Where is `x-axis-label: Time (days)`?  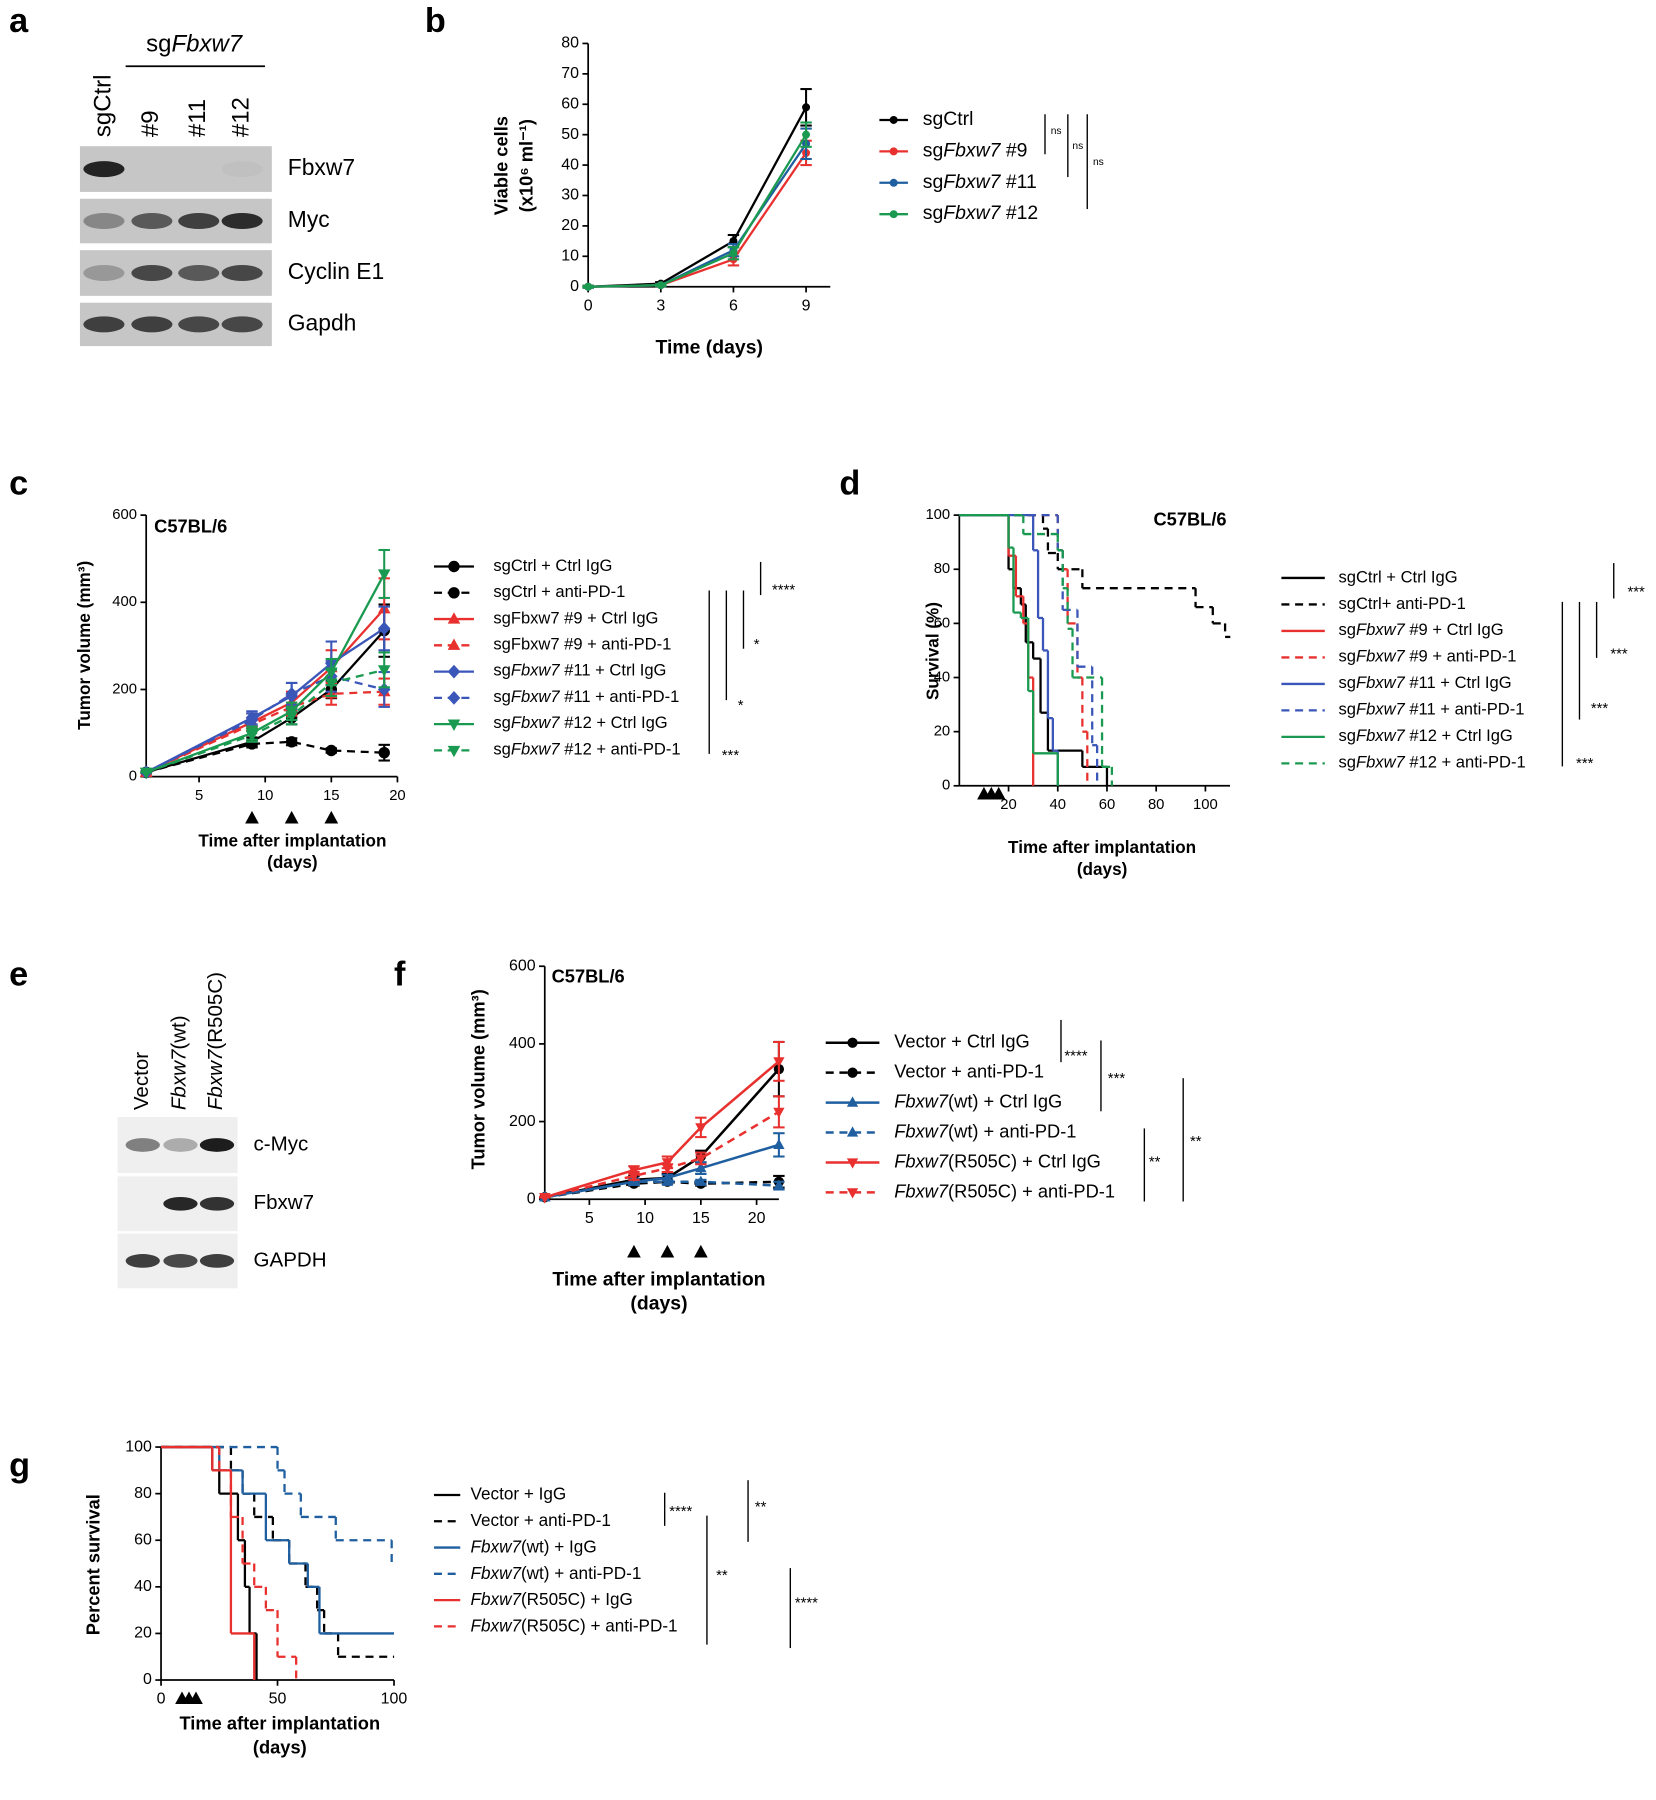 x-axis-label: Time (days) is located at coordinates (709, 348).